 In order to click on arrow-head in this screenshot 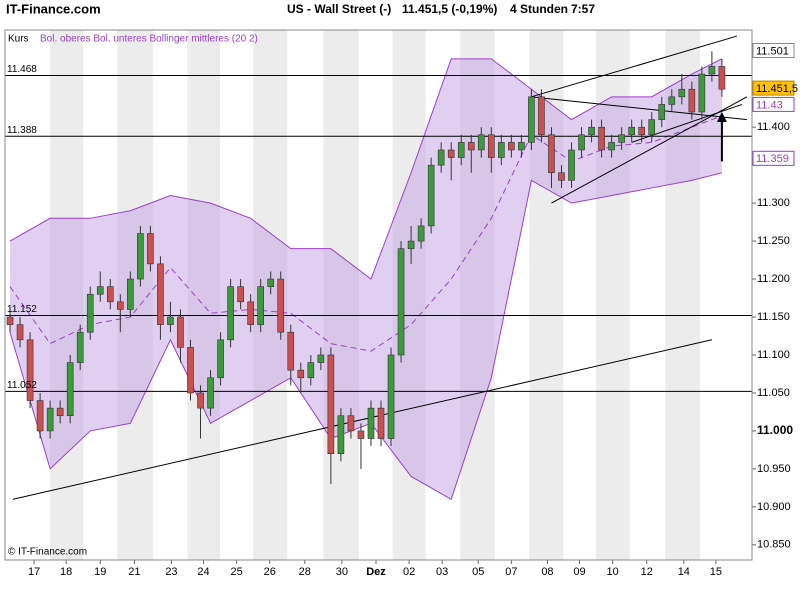, I will do `click(721, 117)`.